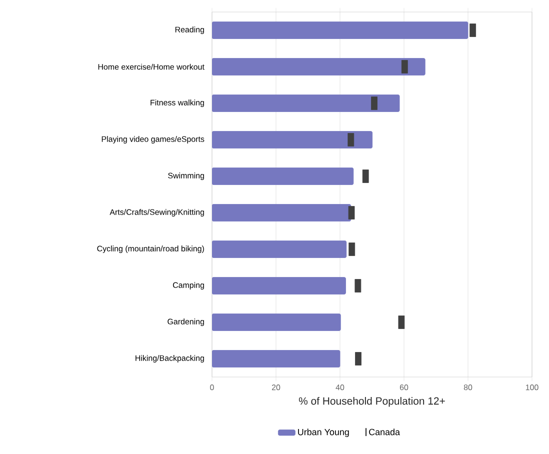 This screenshot has height=454, width=549. Describe the element at coordinates (323, 432) in the screenshot. I see `legend-label: Urban Young` at that location.